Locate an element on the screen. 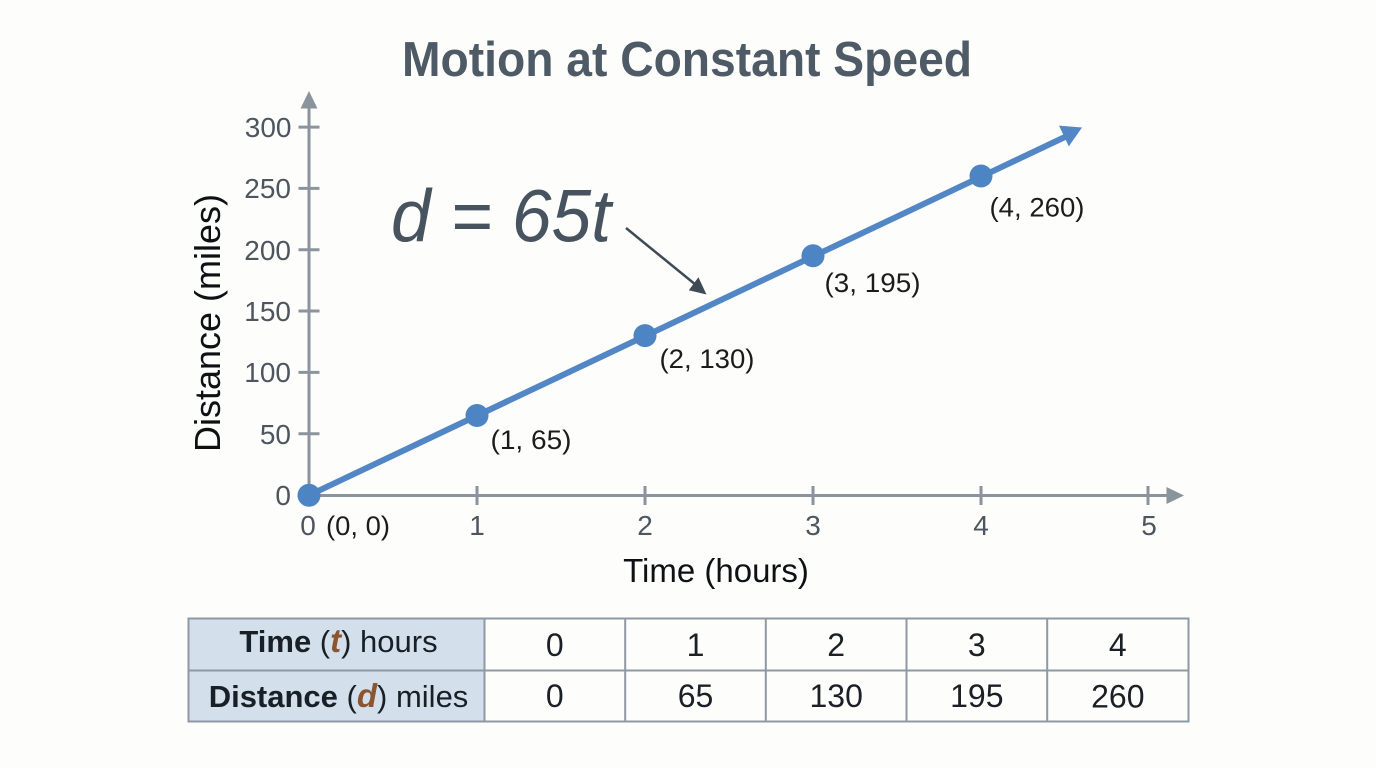  svg-text: 65 is located at coordinates (696, 696).